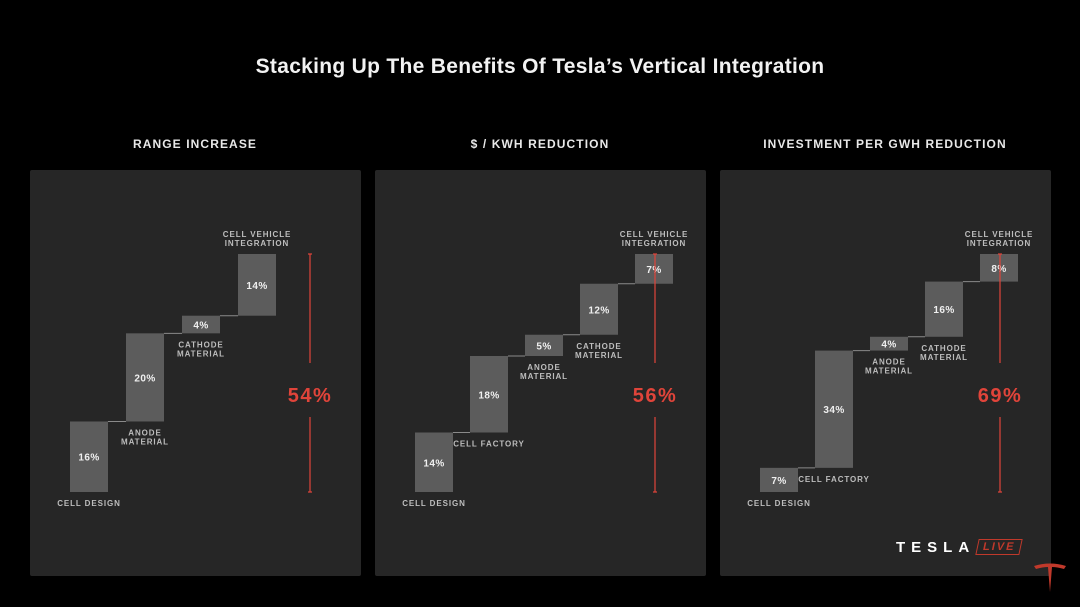  I want to click on panel-header-investment: INVESTMENT PER GWH REDUCTION, so click(885, 144).